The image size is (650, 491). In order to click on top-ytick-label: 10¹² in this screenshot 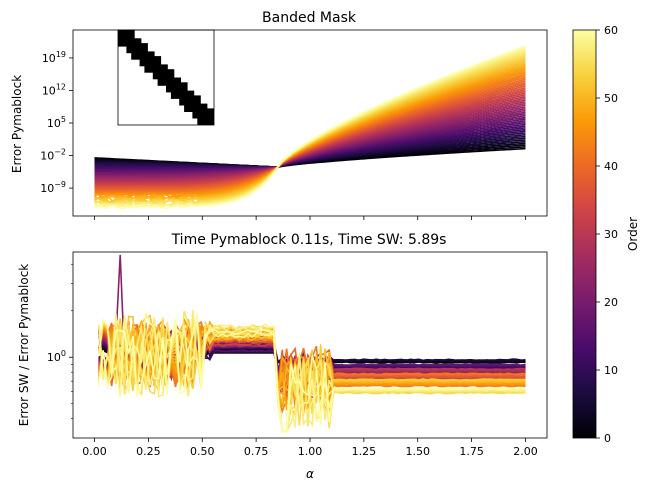, I will do `click(54, 89)`.